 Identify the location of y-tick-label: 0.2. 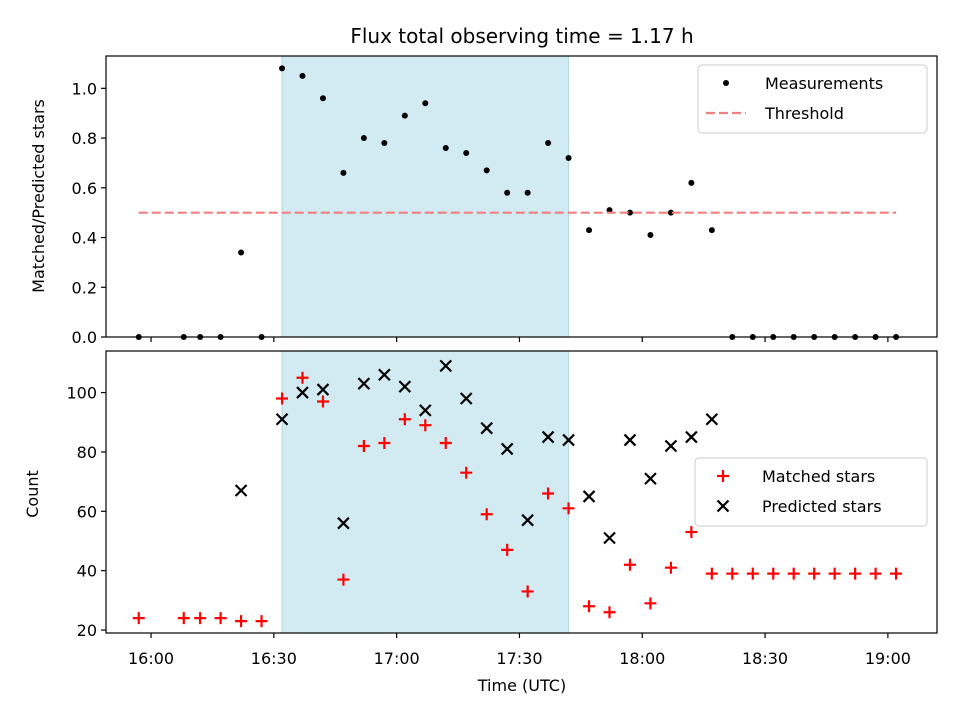
(84, 287).